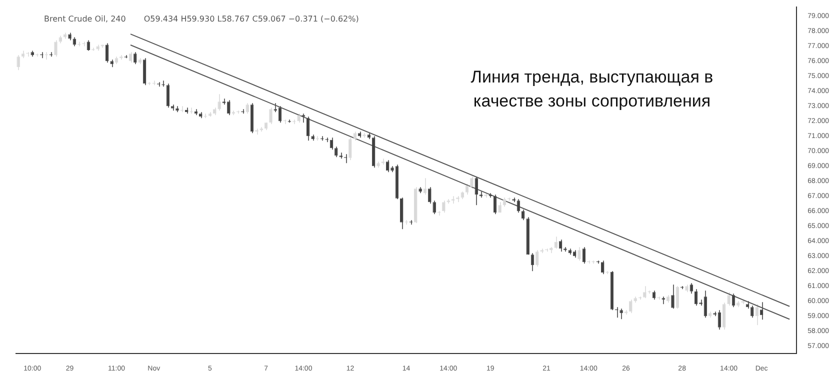 The image size is (838, 382). I want to click on text: O59.434 H59.930 L58.767 C59.067 −0.371 (−0.62%), so click(251, 19).